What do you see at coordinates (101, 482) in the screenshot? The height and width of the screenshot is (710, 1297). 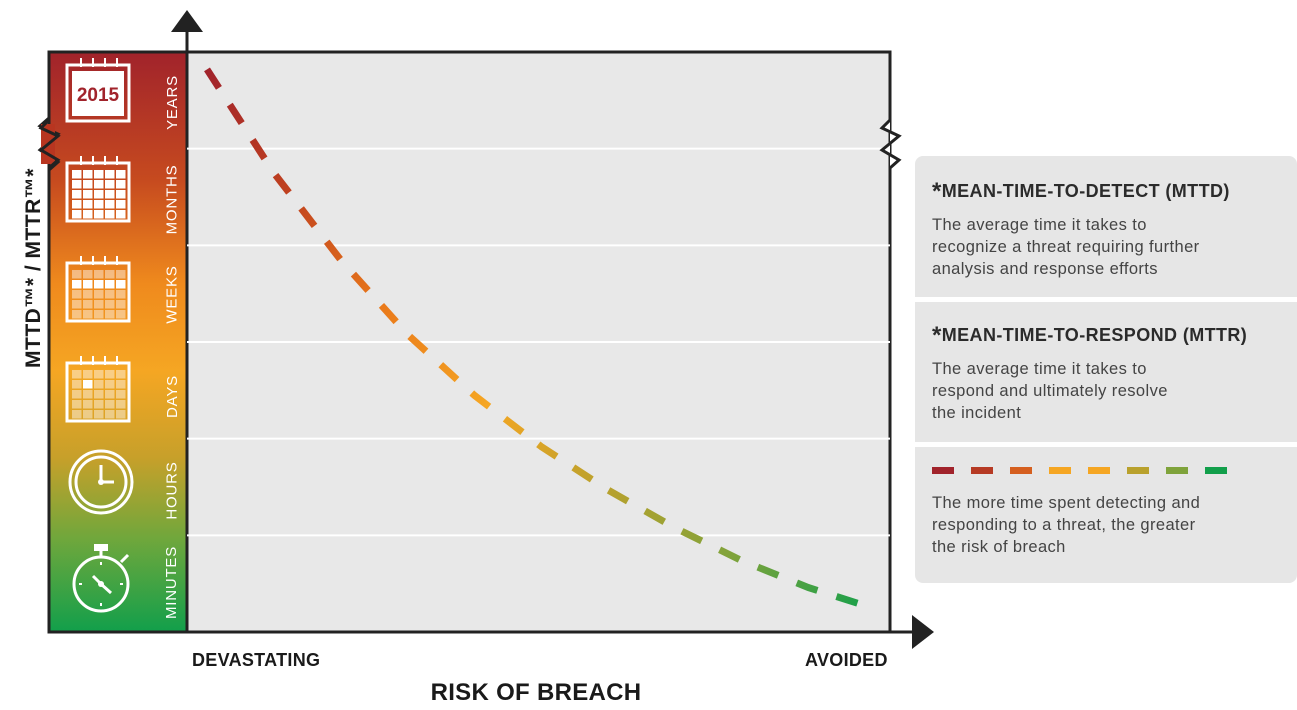 I see `clock-icon` at bounding box center [101, 482].